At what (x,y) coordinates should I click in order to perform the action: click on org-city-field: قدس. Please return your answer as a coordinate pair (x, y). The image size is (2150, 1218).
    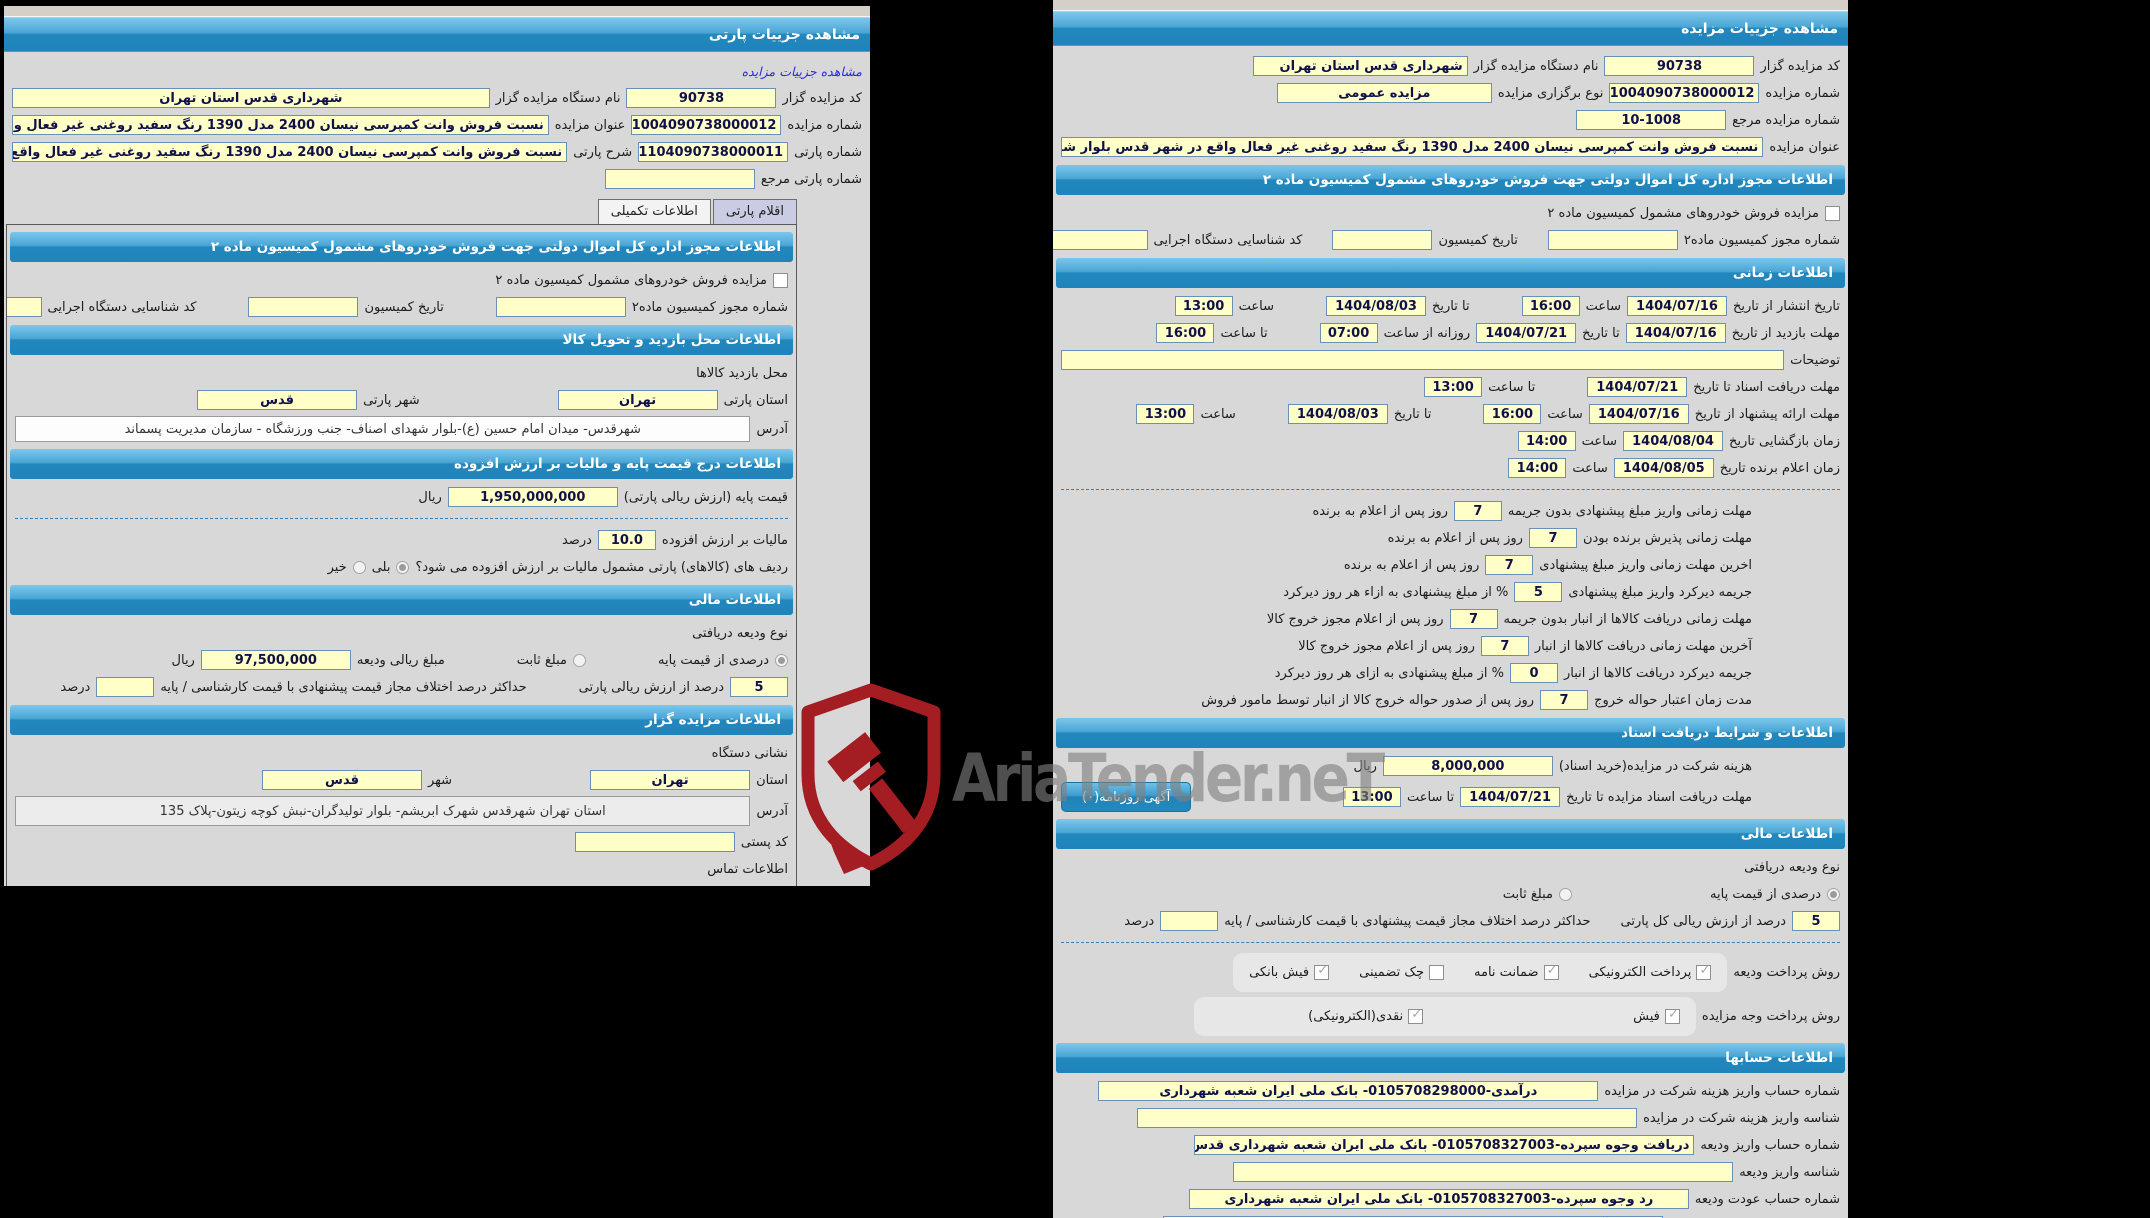
    Looking at the image, I should click on (342, 780).